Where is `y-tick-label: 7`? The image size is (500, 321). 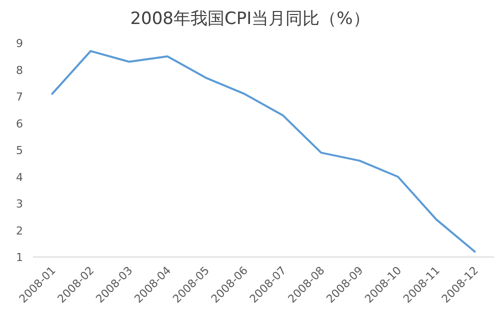
y-tick-label: 7 is located at coordinates (19, 97).